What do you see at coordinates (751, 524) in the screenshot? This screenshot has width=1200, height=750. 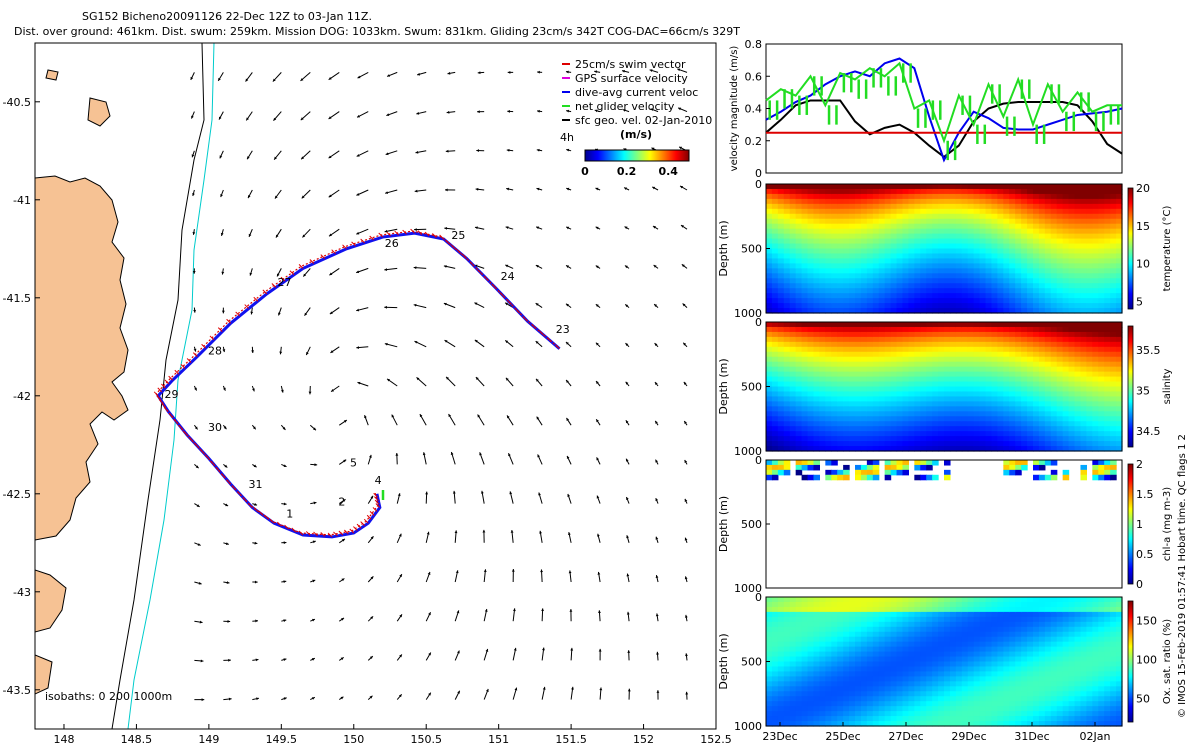 I see `depth-tick-label: 500` at bounding box center [751, 524].